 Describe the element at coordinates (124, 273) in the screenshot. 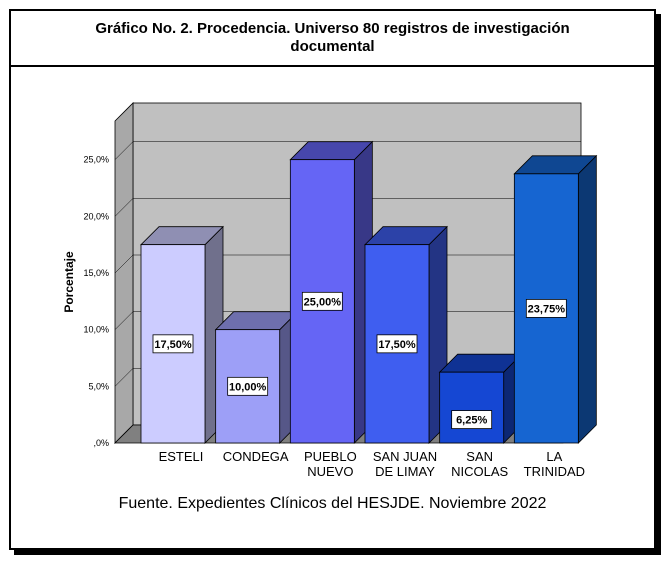

I see `plot-side-wall` at that location.